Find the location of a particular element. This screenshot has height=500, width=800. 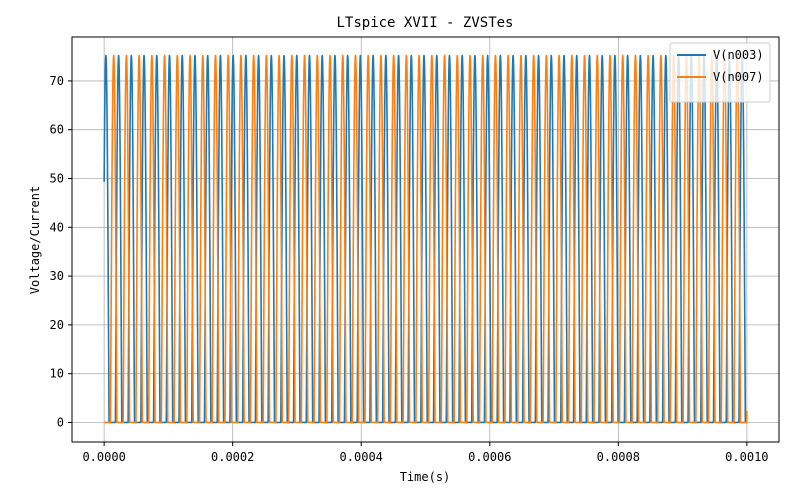

y-tick-label: 30 is located at coordinates (57, 276).